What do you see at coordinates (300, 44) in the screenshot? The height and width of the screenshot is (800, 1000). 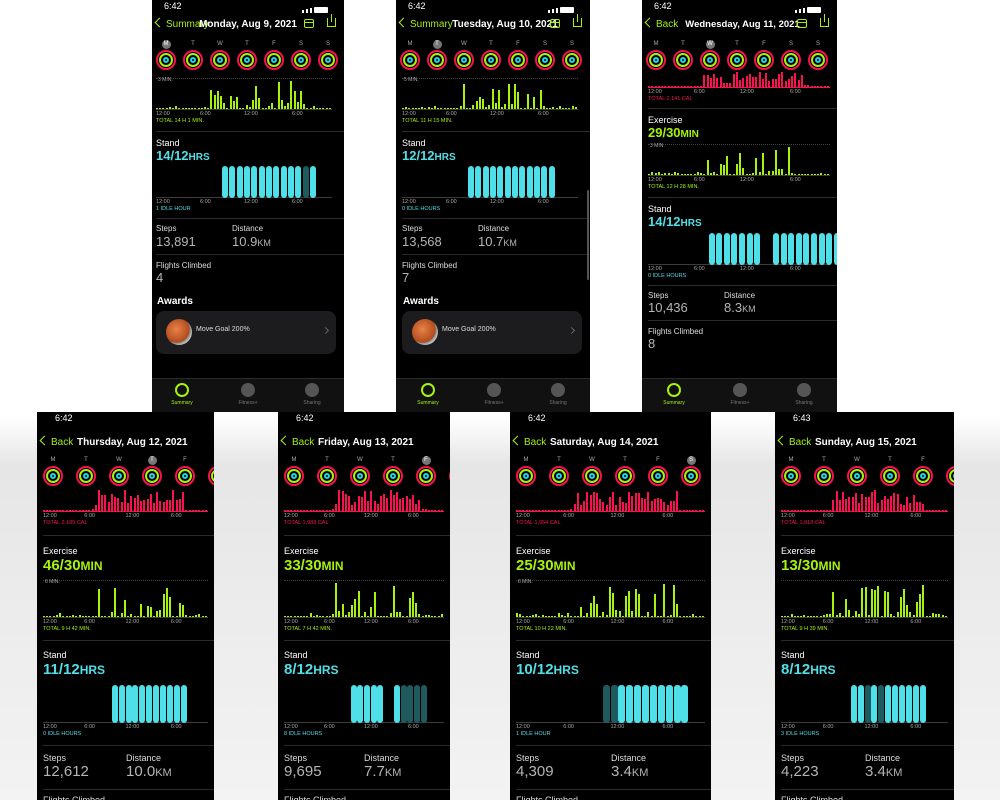 I see `day-label: S` at bounding box center [300, 44].